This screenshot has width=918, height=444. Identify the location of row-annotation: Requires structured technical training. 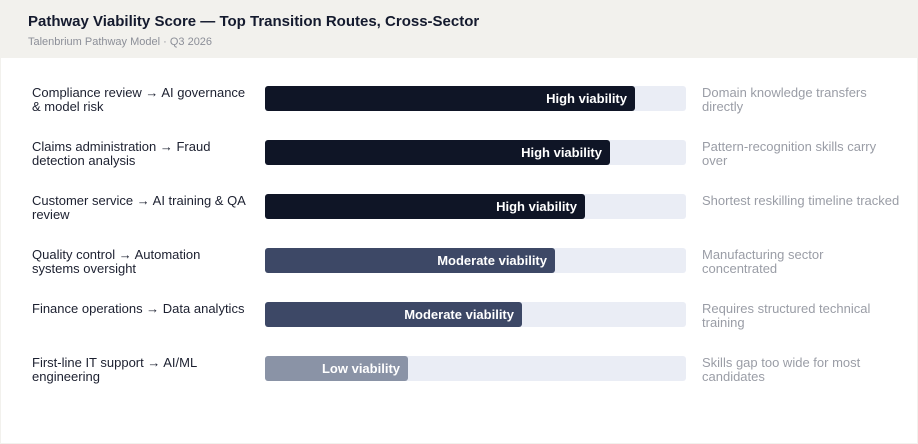
(786, 315).